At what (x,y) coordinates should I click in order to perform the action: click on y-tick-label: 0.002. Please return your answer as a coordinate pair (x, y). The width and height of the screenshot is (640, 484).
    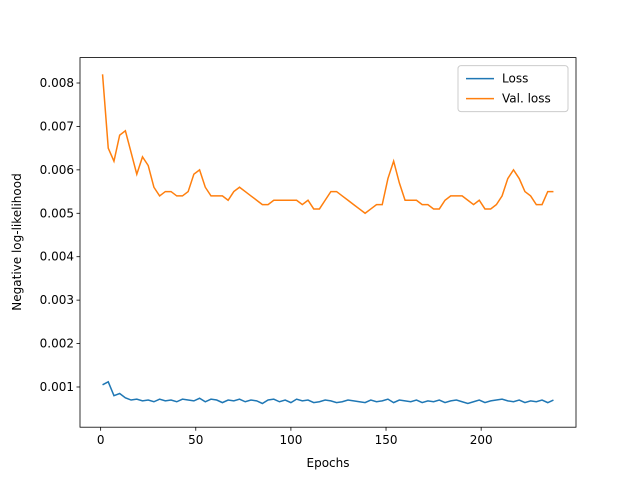
    Looking at the image, I should click on (57, 344).